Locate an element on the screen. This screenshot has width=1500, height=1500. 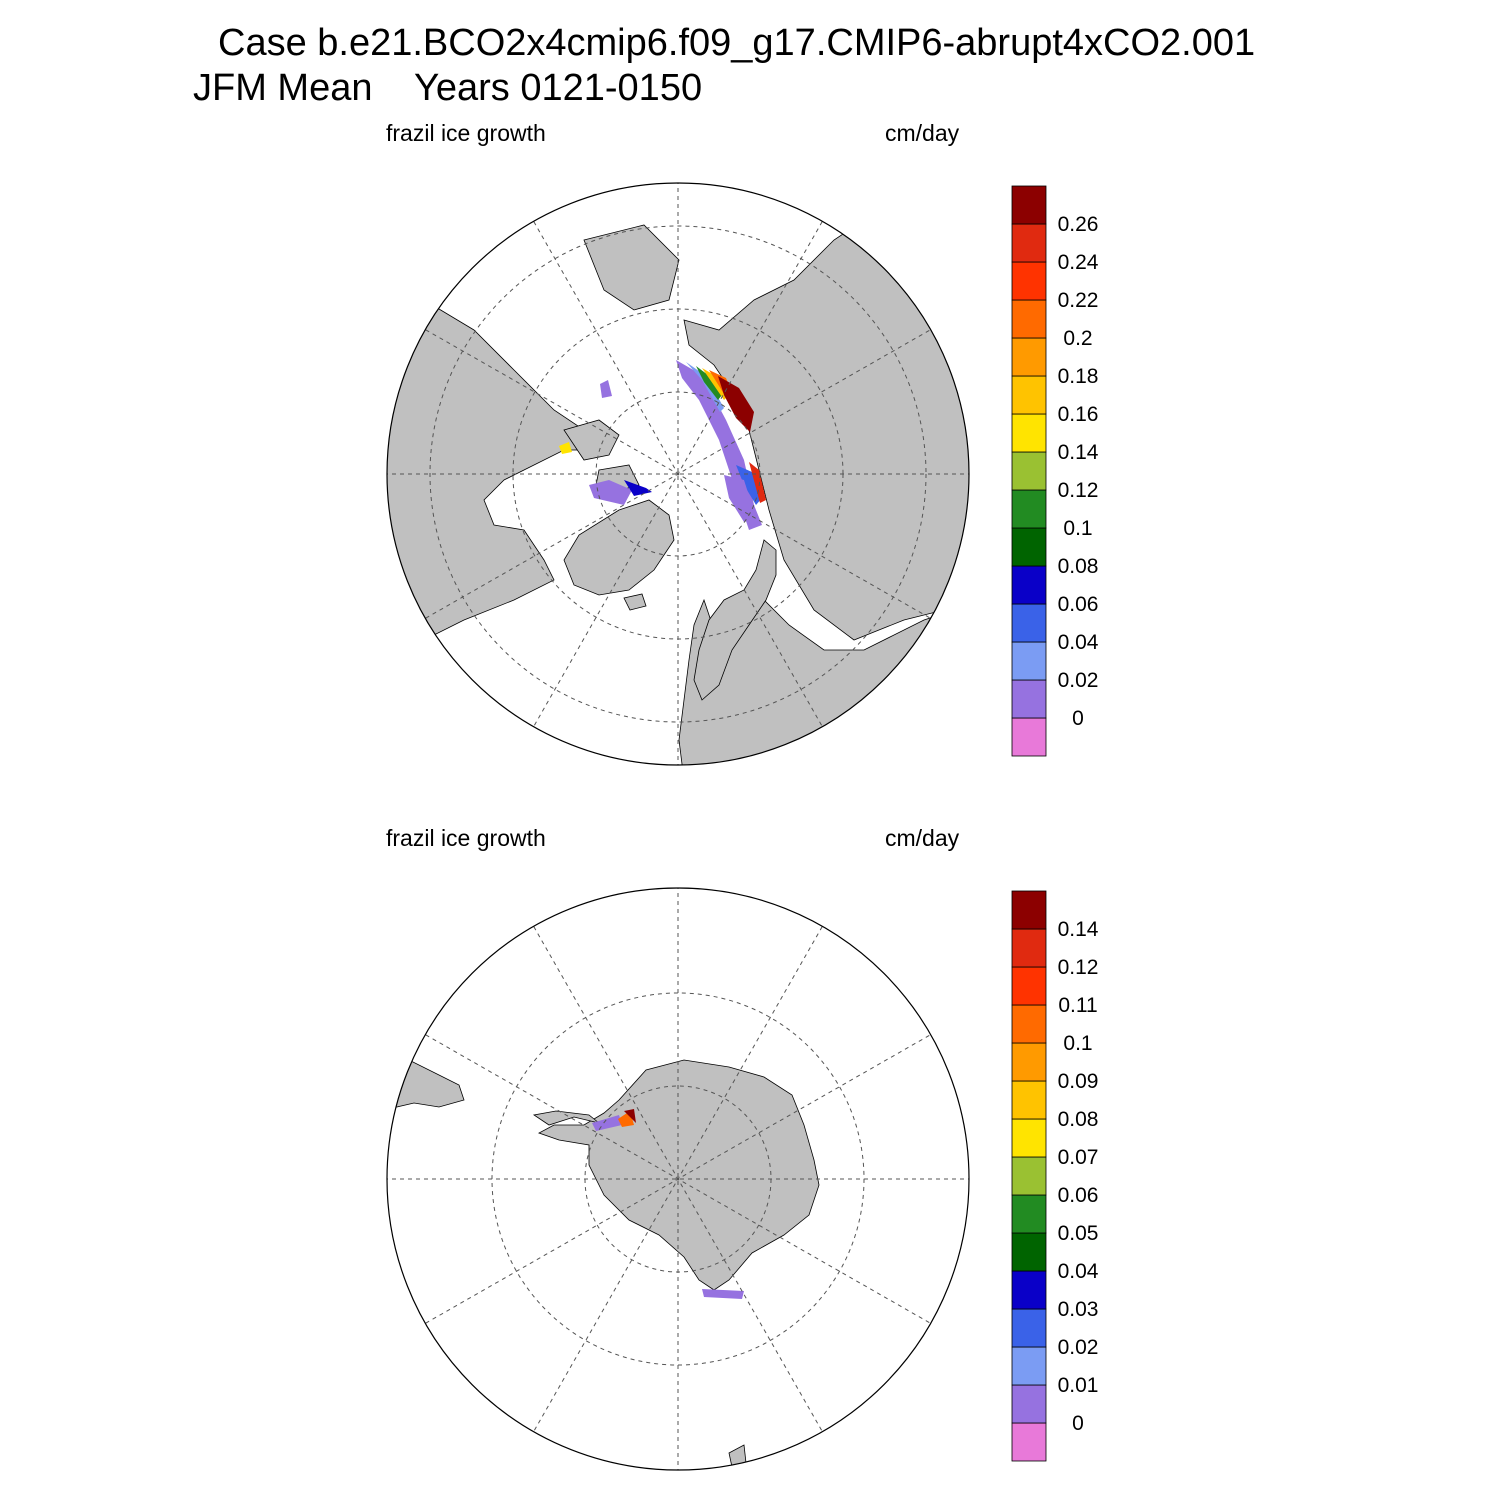
figure-title-season: JFM Mean Years 0121-0150 is located at coordinates (448, 88).